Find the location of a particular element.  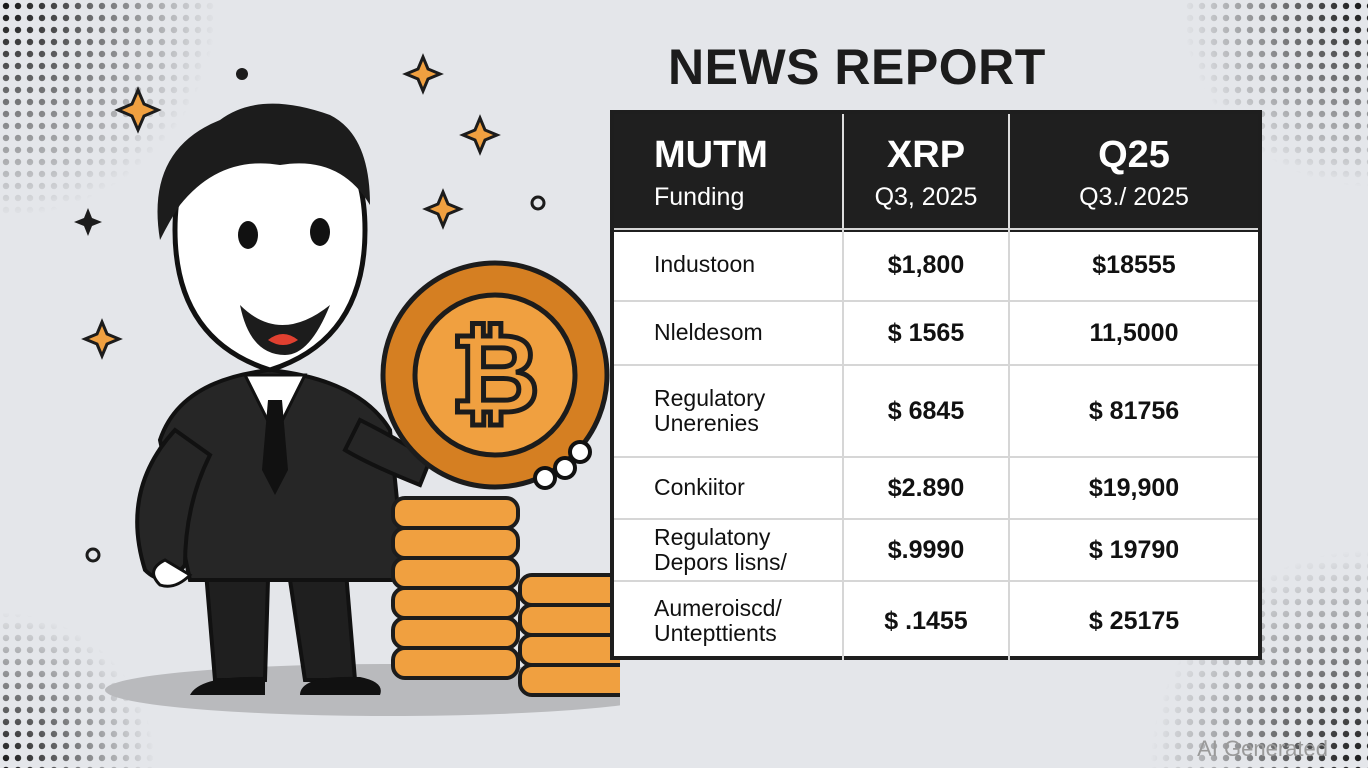

value-xrp: $2.890 is located at coordinates (927, 488).